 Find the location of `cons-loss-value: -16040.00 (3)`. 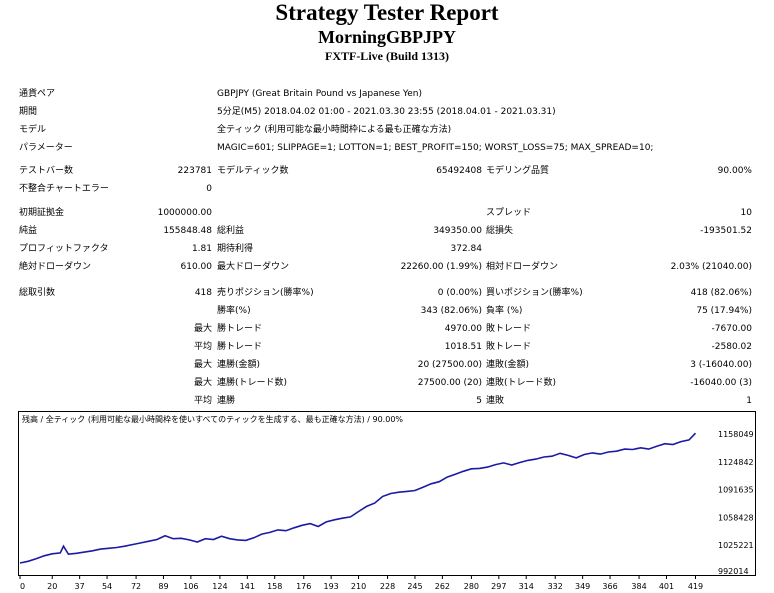

cons-loss-value: -16040.00 (3) is located at coordinates (721, 383).